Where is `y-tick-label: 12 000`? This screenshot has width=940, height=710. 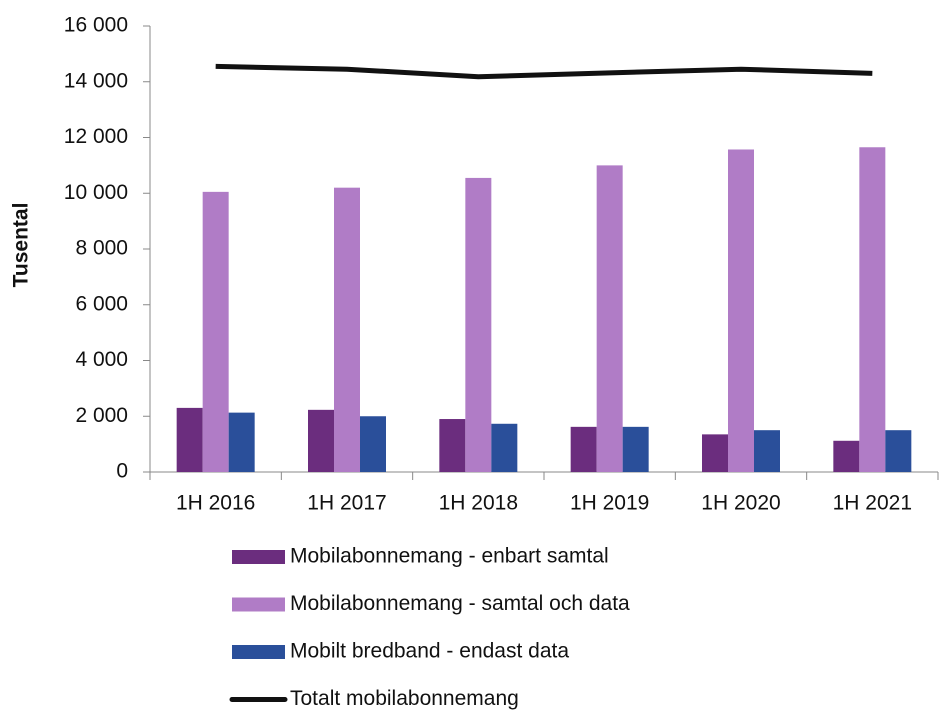
y-tick-label: 12 000 is located at coordinates (96, 136).